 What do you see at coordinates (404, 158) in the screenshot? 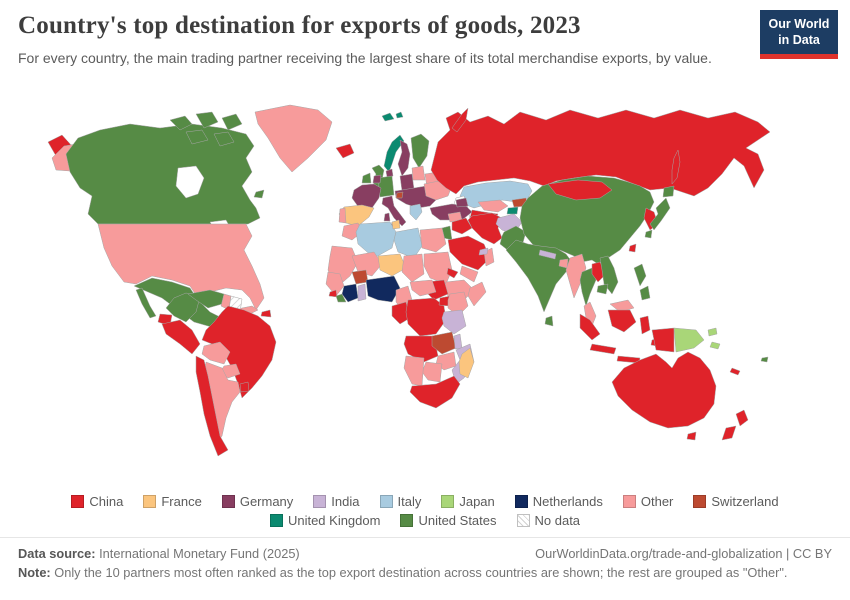
I see `region-sweden` at bounding box center [404, 158].